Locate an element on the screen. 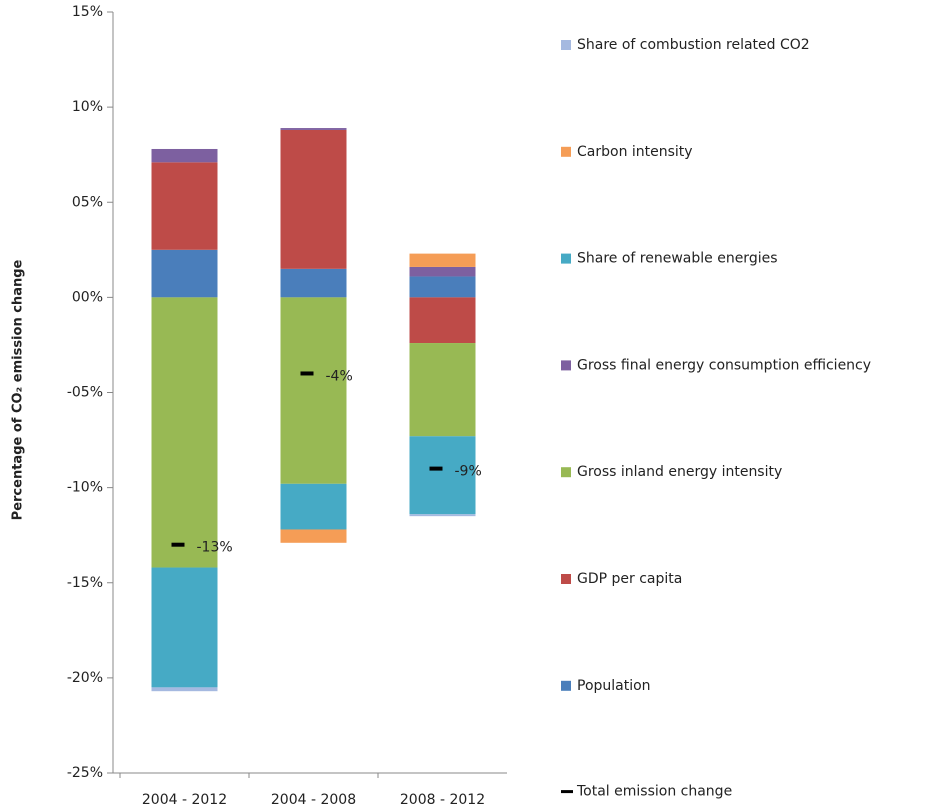  x-tick-label: 2008 - 2012 is located at coordinates (442, 800).